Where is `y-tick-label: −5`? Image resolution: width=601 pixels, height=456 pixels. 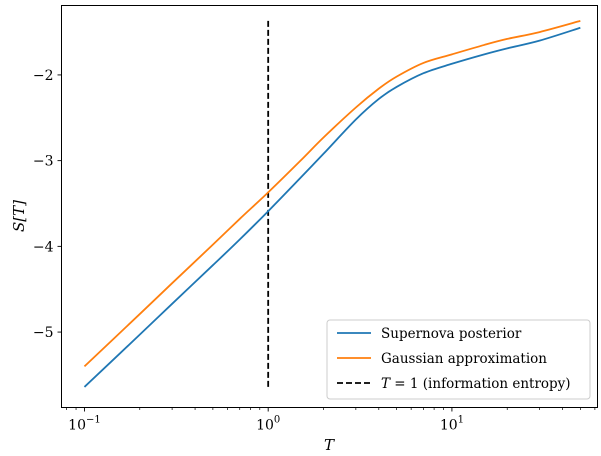 y-tick-label: −5 is located at coordinates (43, 333).